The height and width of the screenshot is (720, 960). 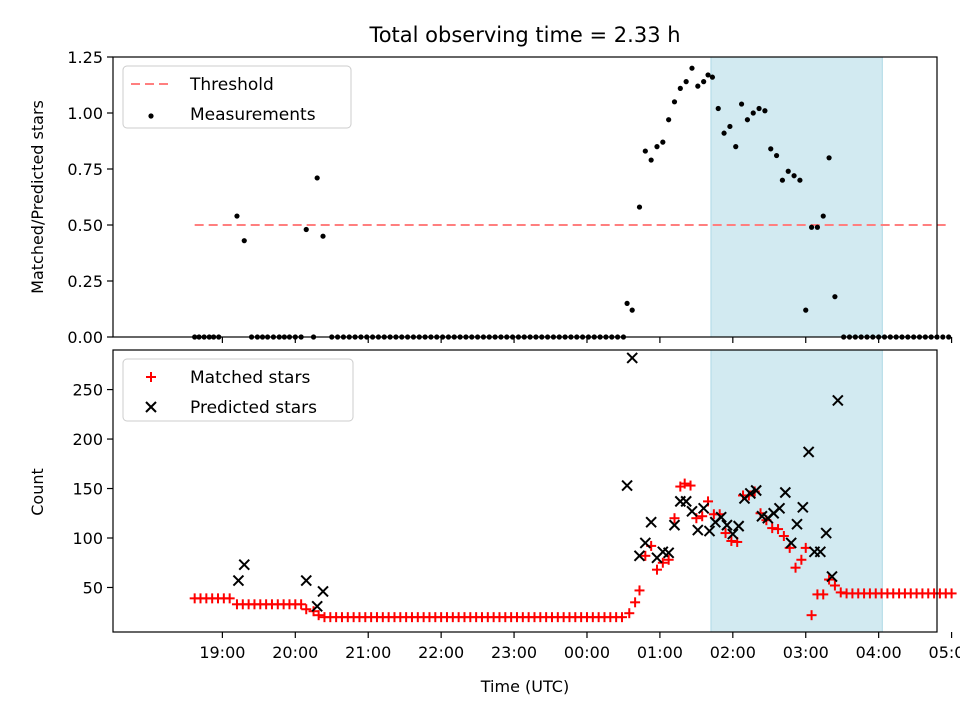 I want to click on legend-entry-label: Threshold, so click(x=231, y=85).